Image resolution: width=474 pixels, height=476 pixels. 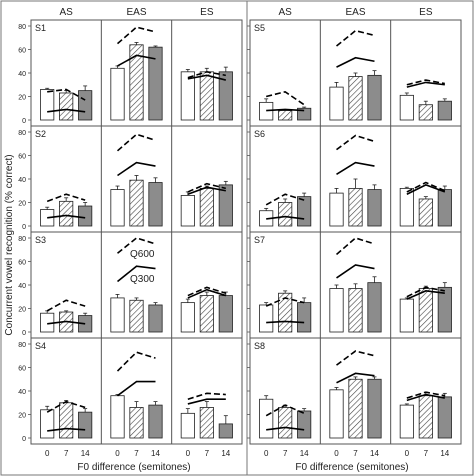 I want to click on y-tick-label: 60, so click(x=22, y=263).